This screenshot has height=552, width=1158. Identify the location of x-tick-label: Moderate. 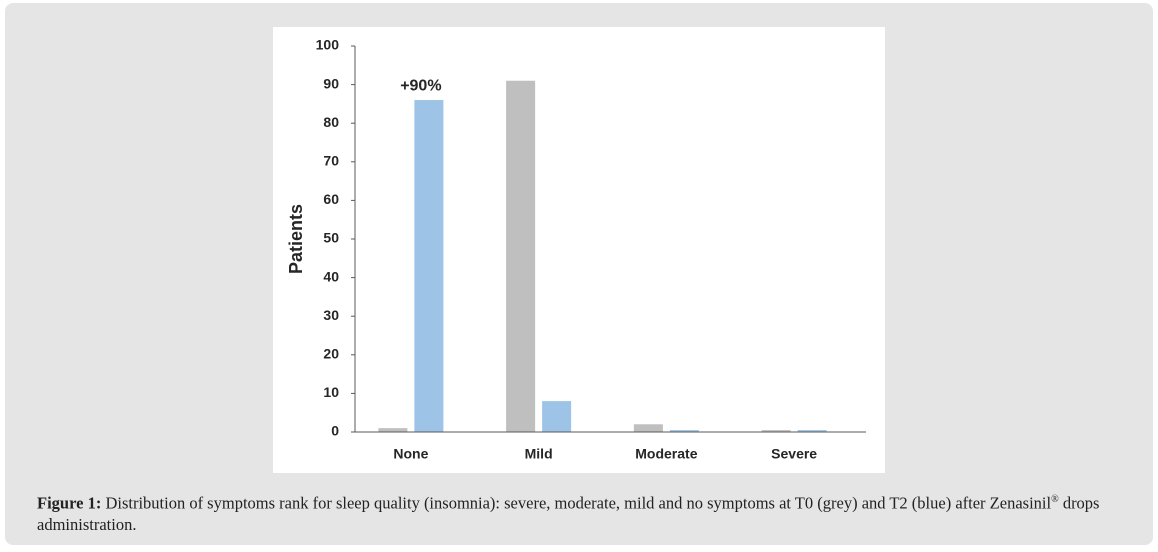
(666, 454).